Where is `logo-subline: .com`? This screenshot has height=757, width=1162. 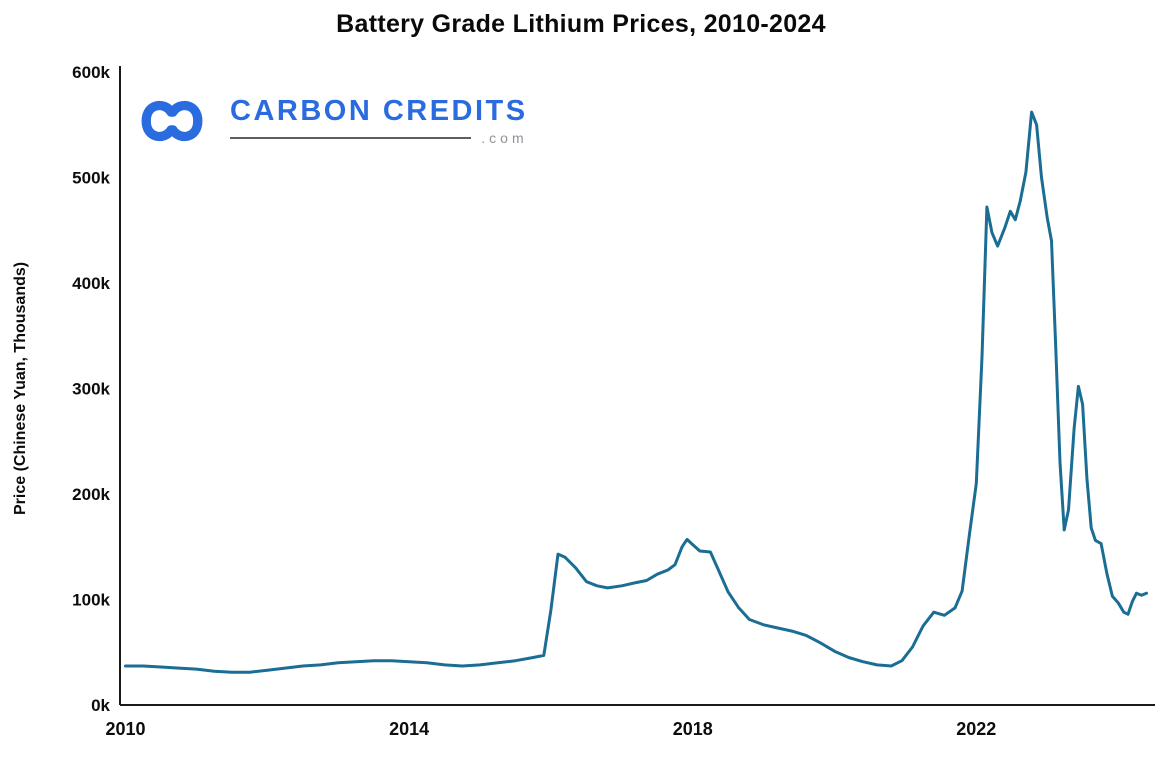
logo-subline: .com is located at coordinates (379, 138).